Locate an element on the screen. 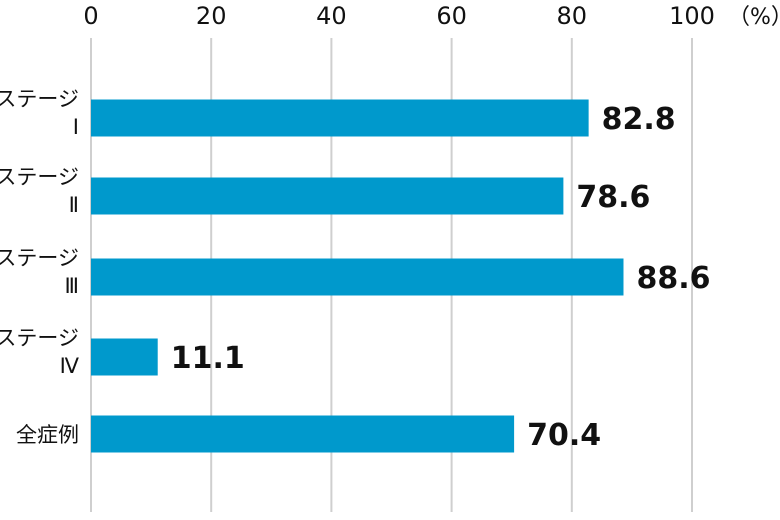 This screenshot has width=780, height=520. data-label: 11.1 is located at coordinates (208, 358).